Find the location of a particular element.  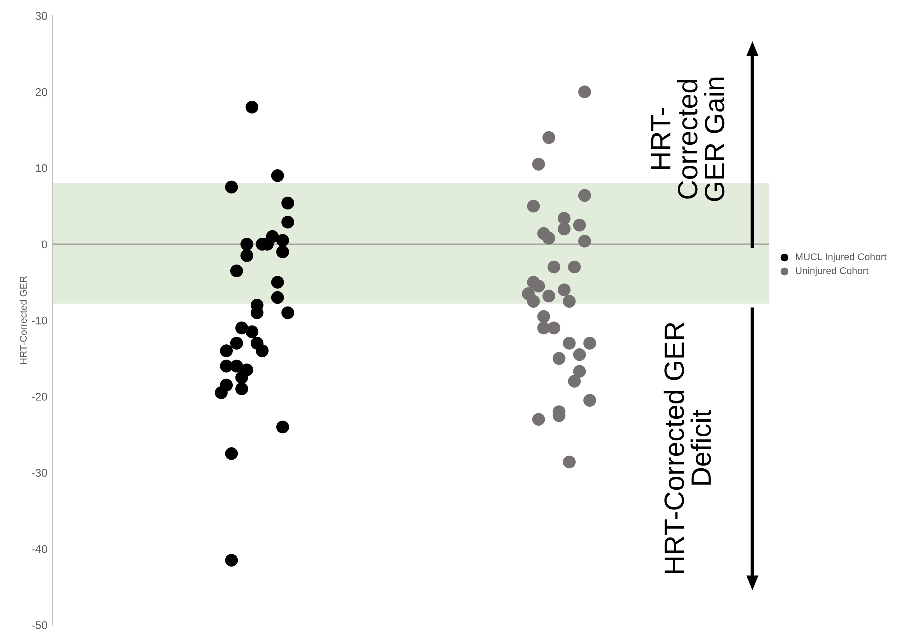

legend-label: MUCL Injured Cohort is located at coordinates (841, 257).